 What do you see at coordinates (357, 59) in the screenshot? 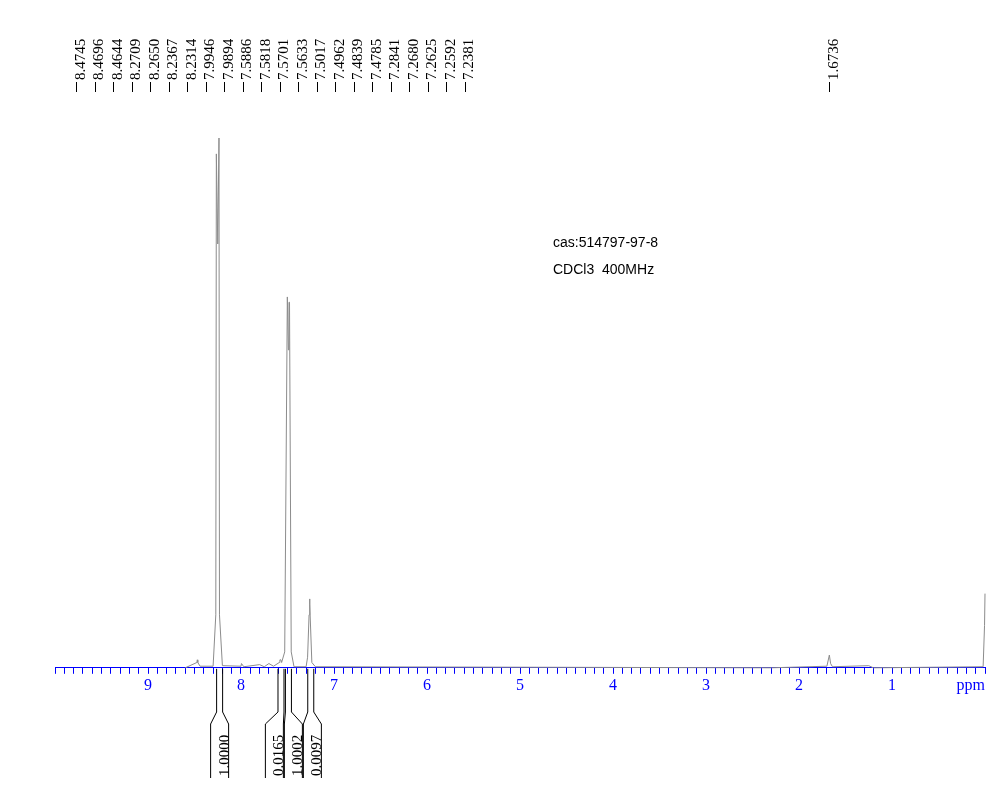
I see `text: 7.4839` at bounding box center [357, 59].